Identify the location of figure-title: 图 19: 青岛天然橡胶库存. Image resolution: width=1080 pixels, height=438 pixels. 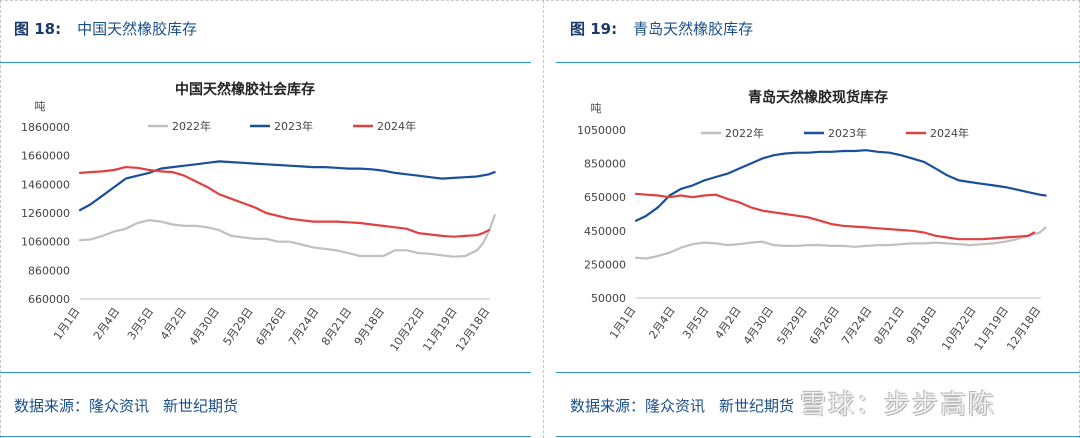
(661, 28).